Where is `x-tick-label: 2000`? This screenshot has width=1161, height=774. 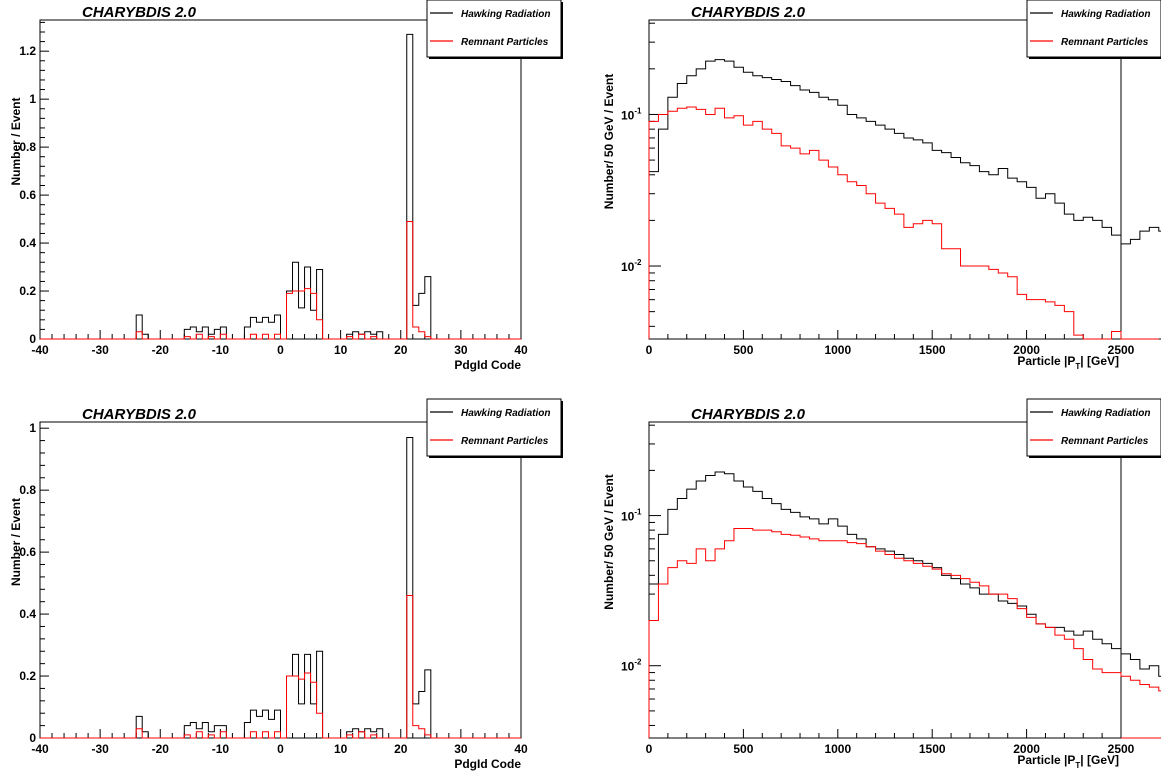 x-tick-label: 2000 is located at coordinates (1026, 350).